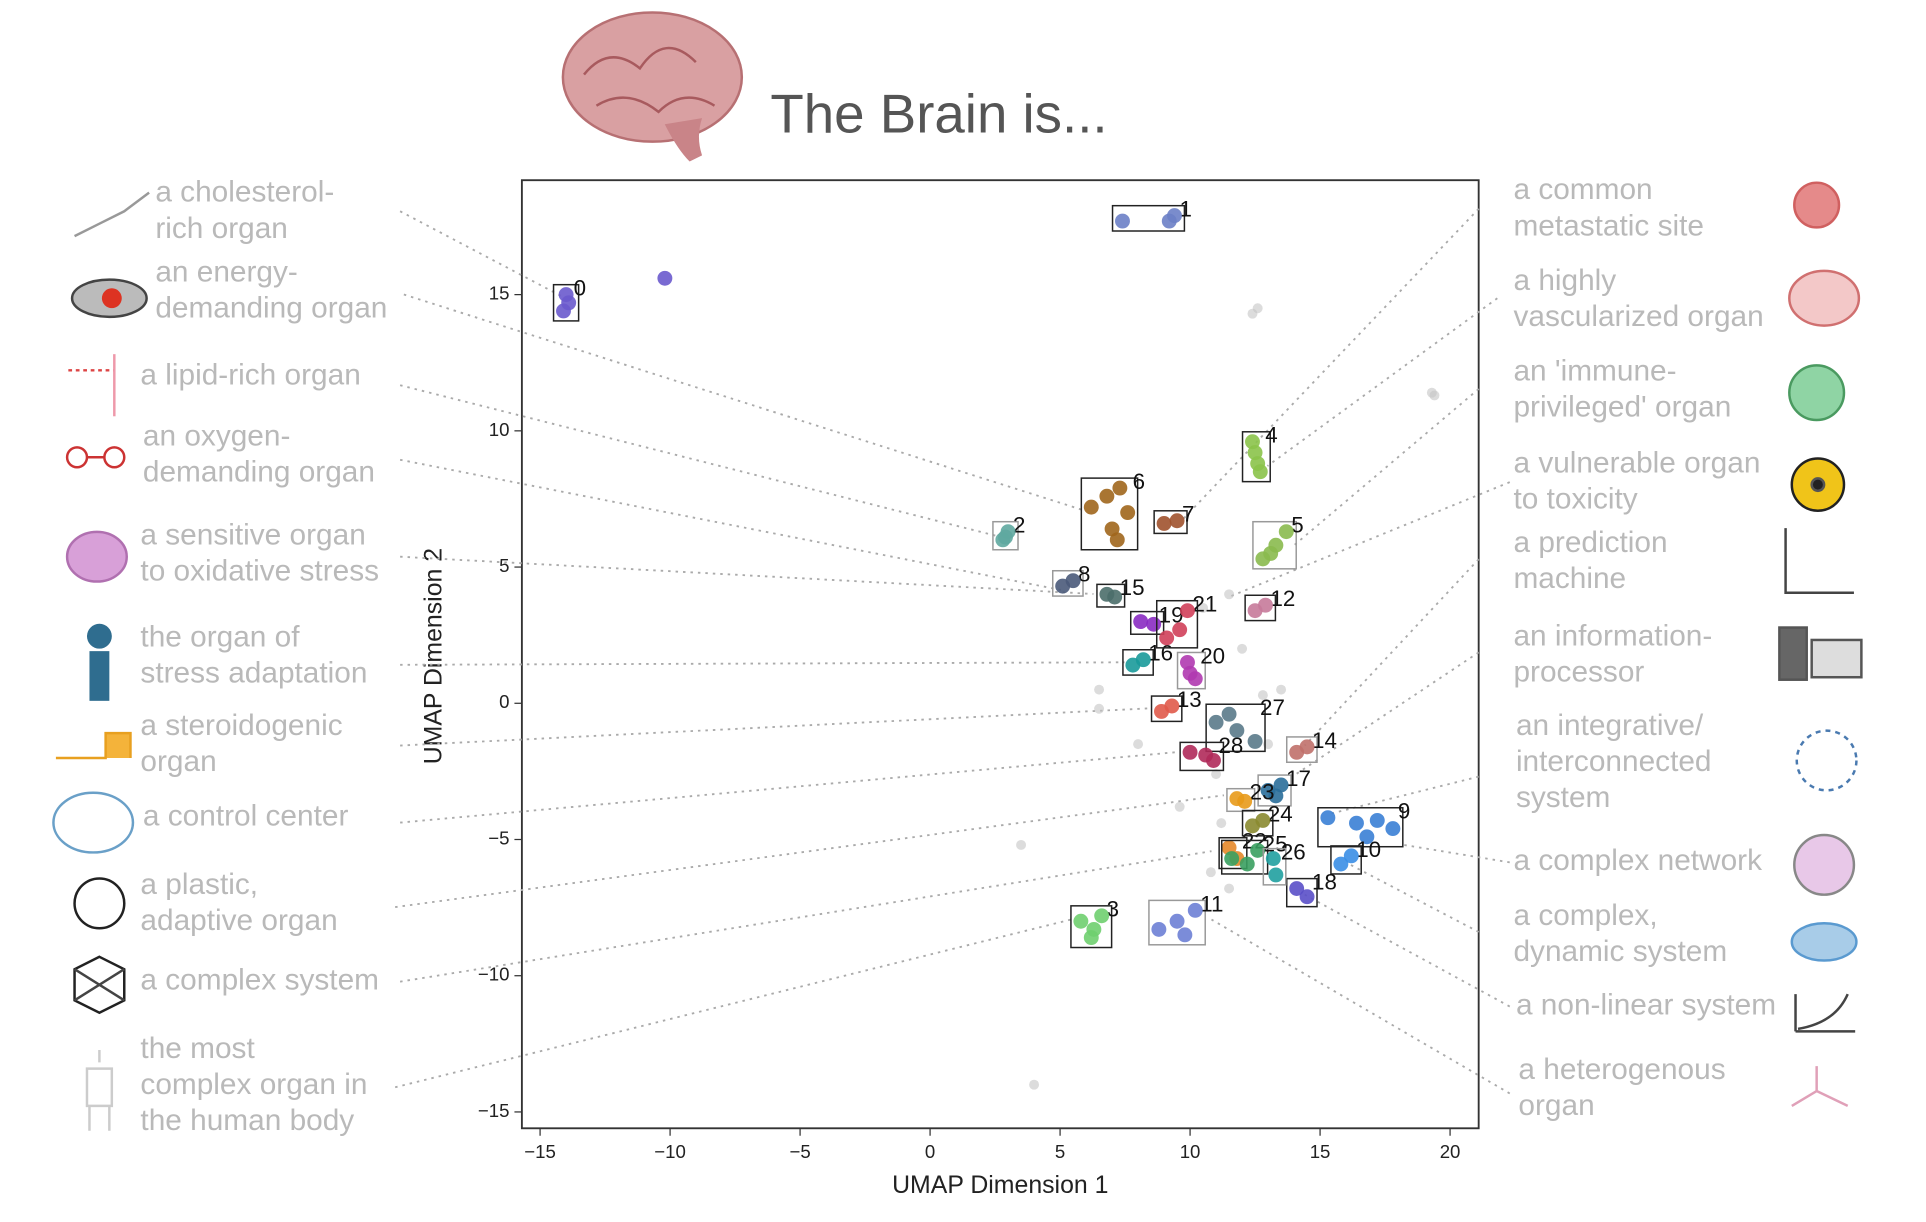 This screenshot has width=1926, height=1222. I want to click on cluster-label: 12, so click(1282, 598).